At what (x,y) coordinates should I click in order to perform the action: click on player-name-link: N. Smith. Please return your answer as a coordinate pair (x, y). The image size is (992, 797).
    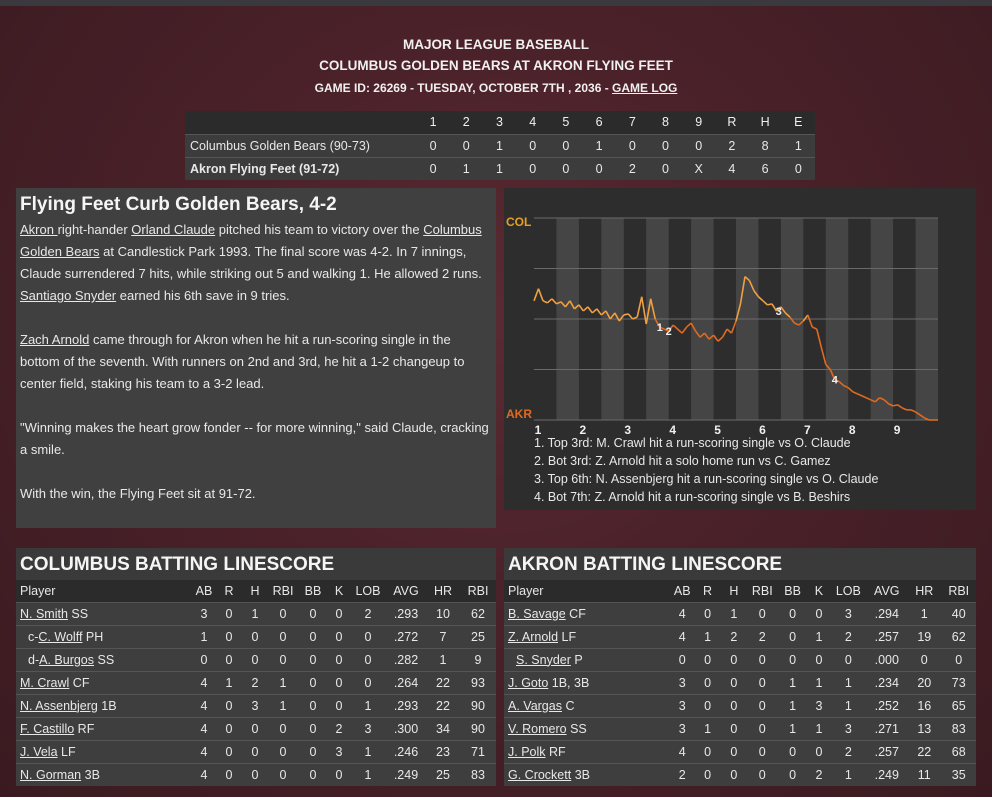
    Looking at the image, I should click on (44, 613).